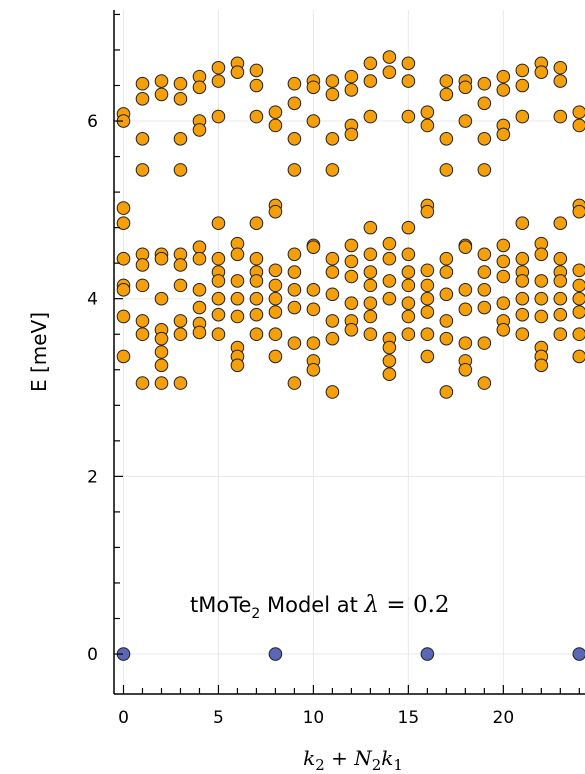 The height and width of the screenshot is (774, 585). I want to click on annotation-middle: Model at, so click(312, 605).